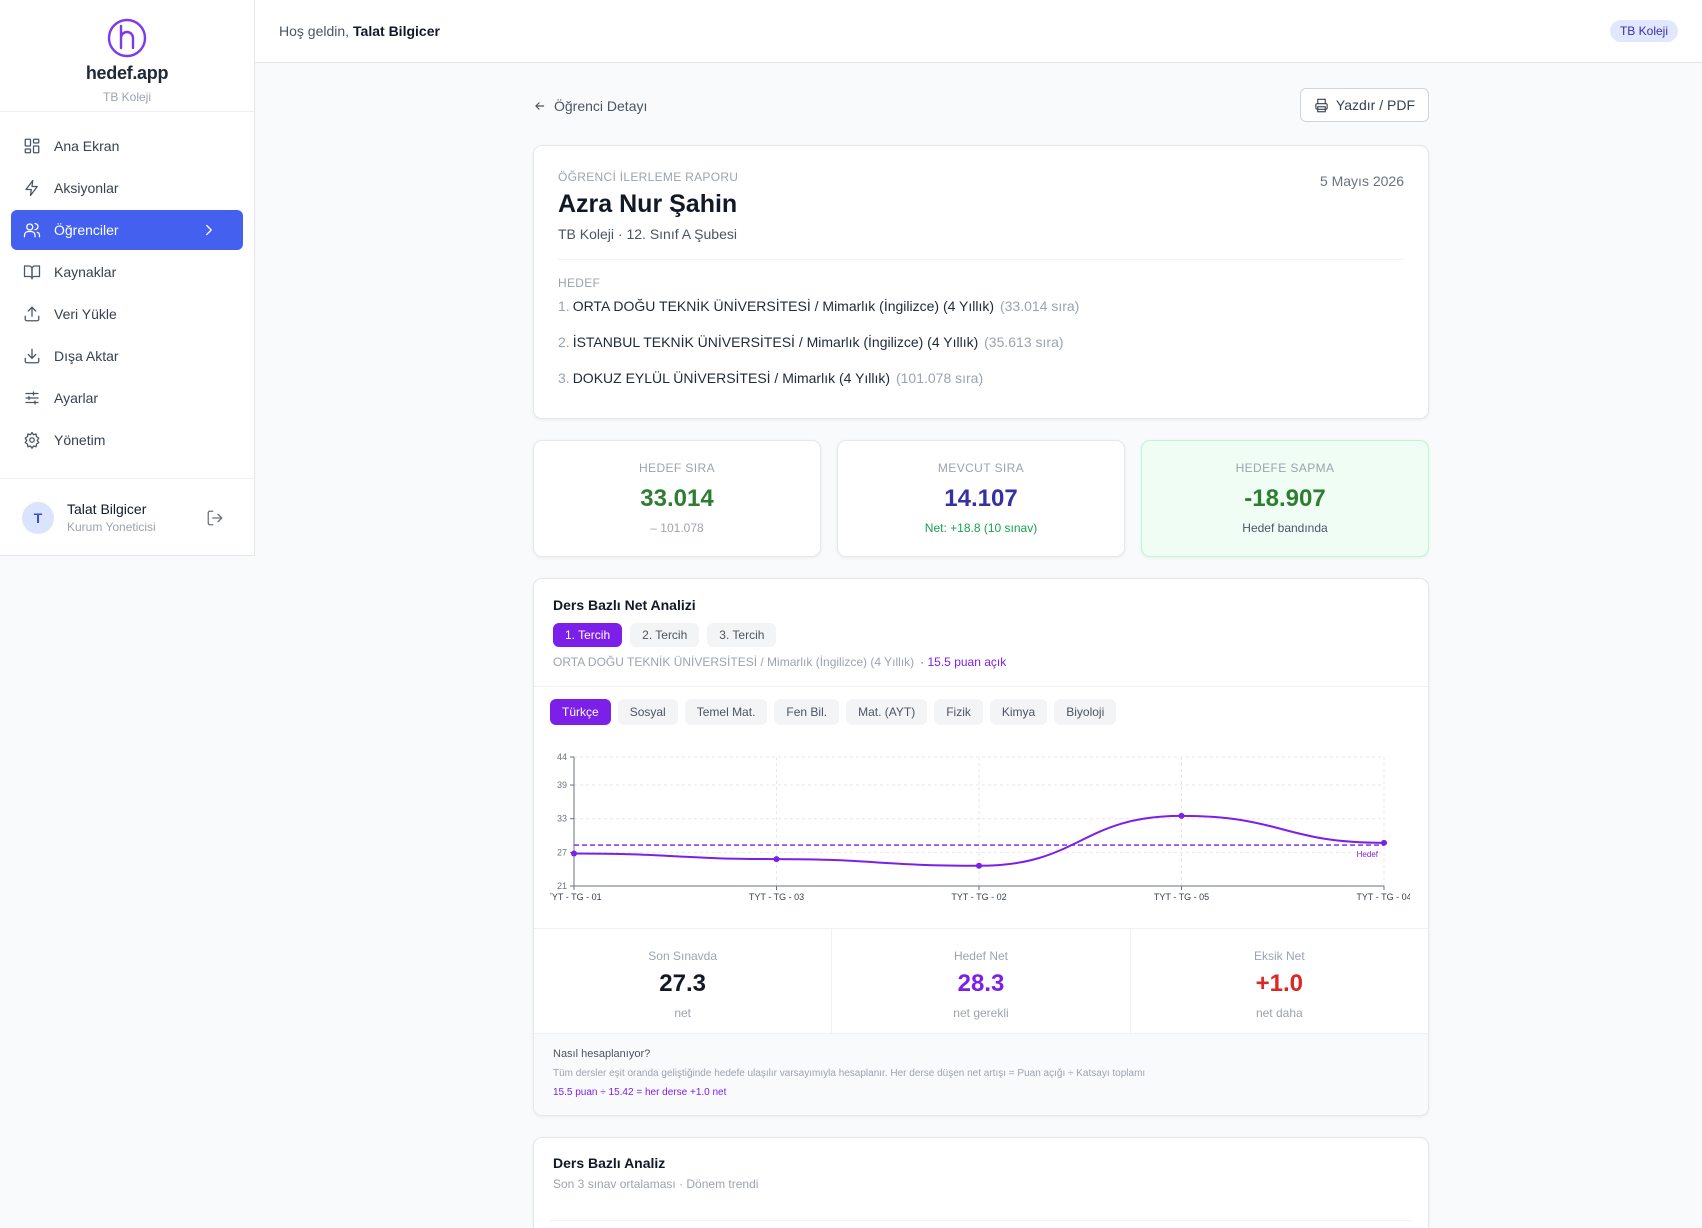 The image size is (1702, 1228). What do you see at coordinates (127, 314) in the screenshot?
I see `sidebar-item-veri-yukle: Veri Yükle` at bounding box center [127, 314].